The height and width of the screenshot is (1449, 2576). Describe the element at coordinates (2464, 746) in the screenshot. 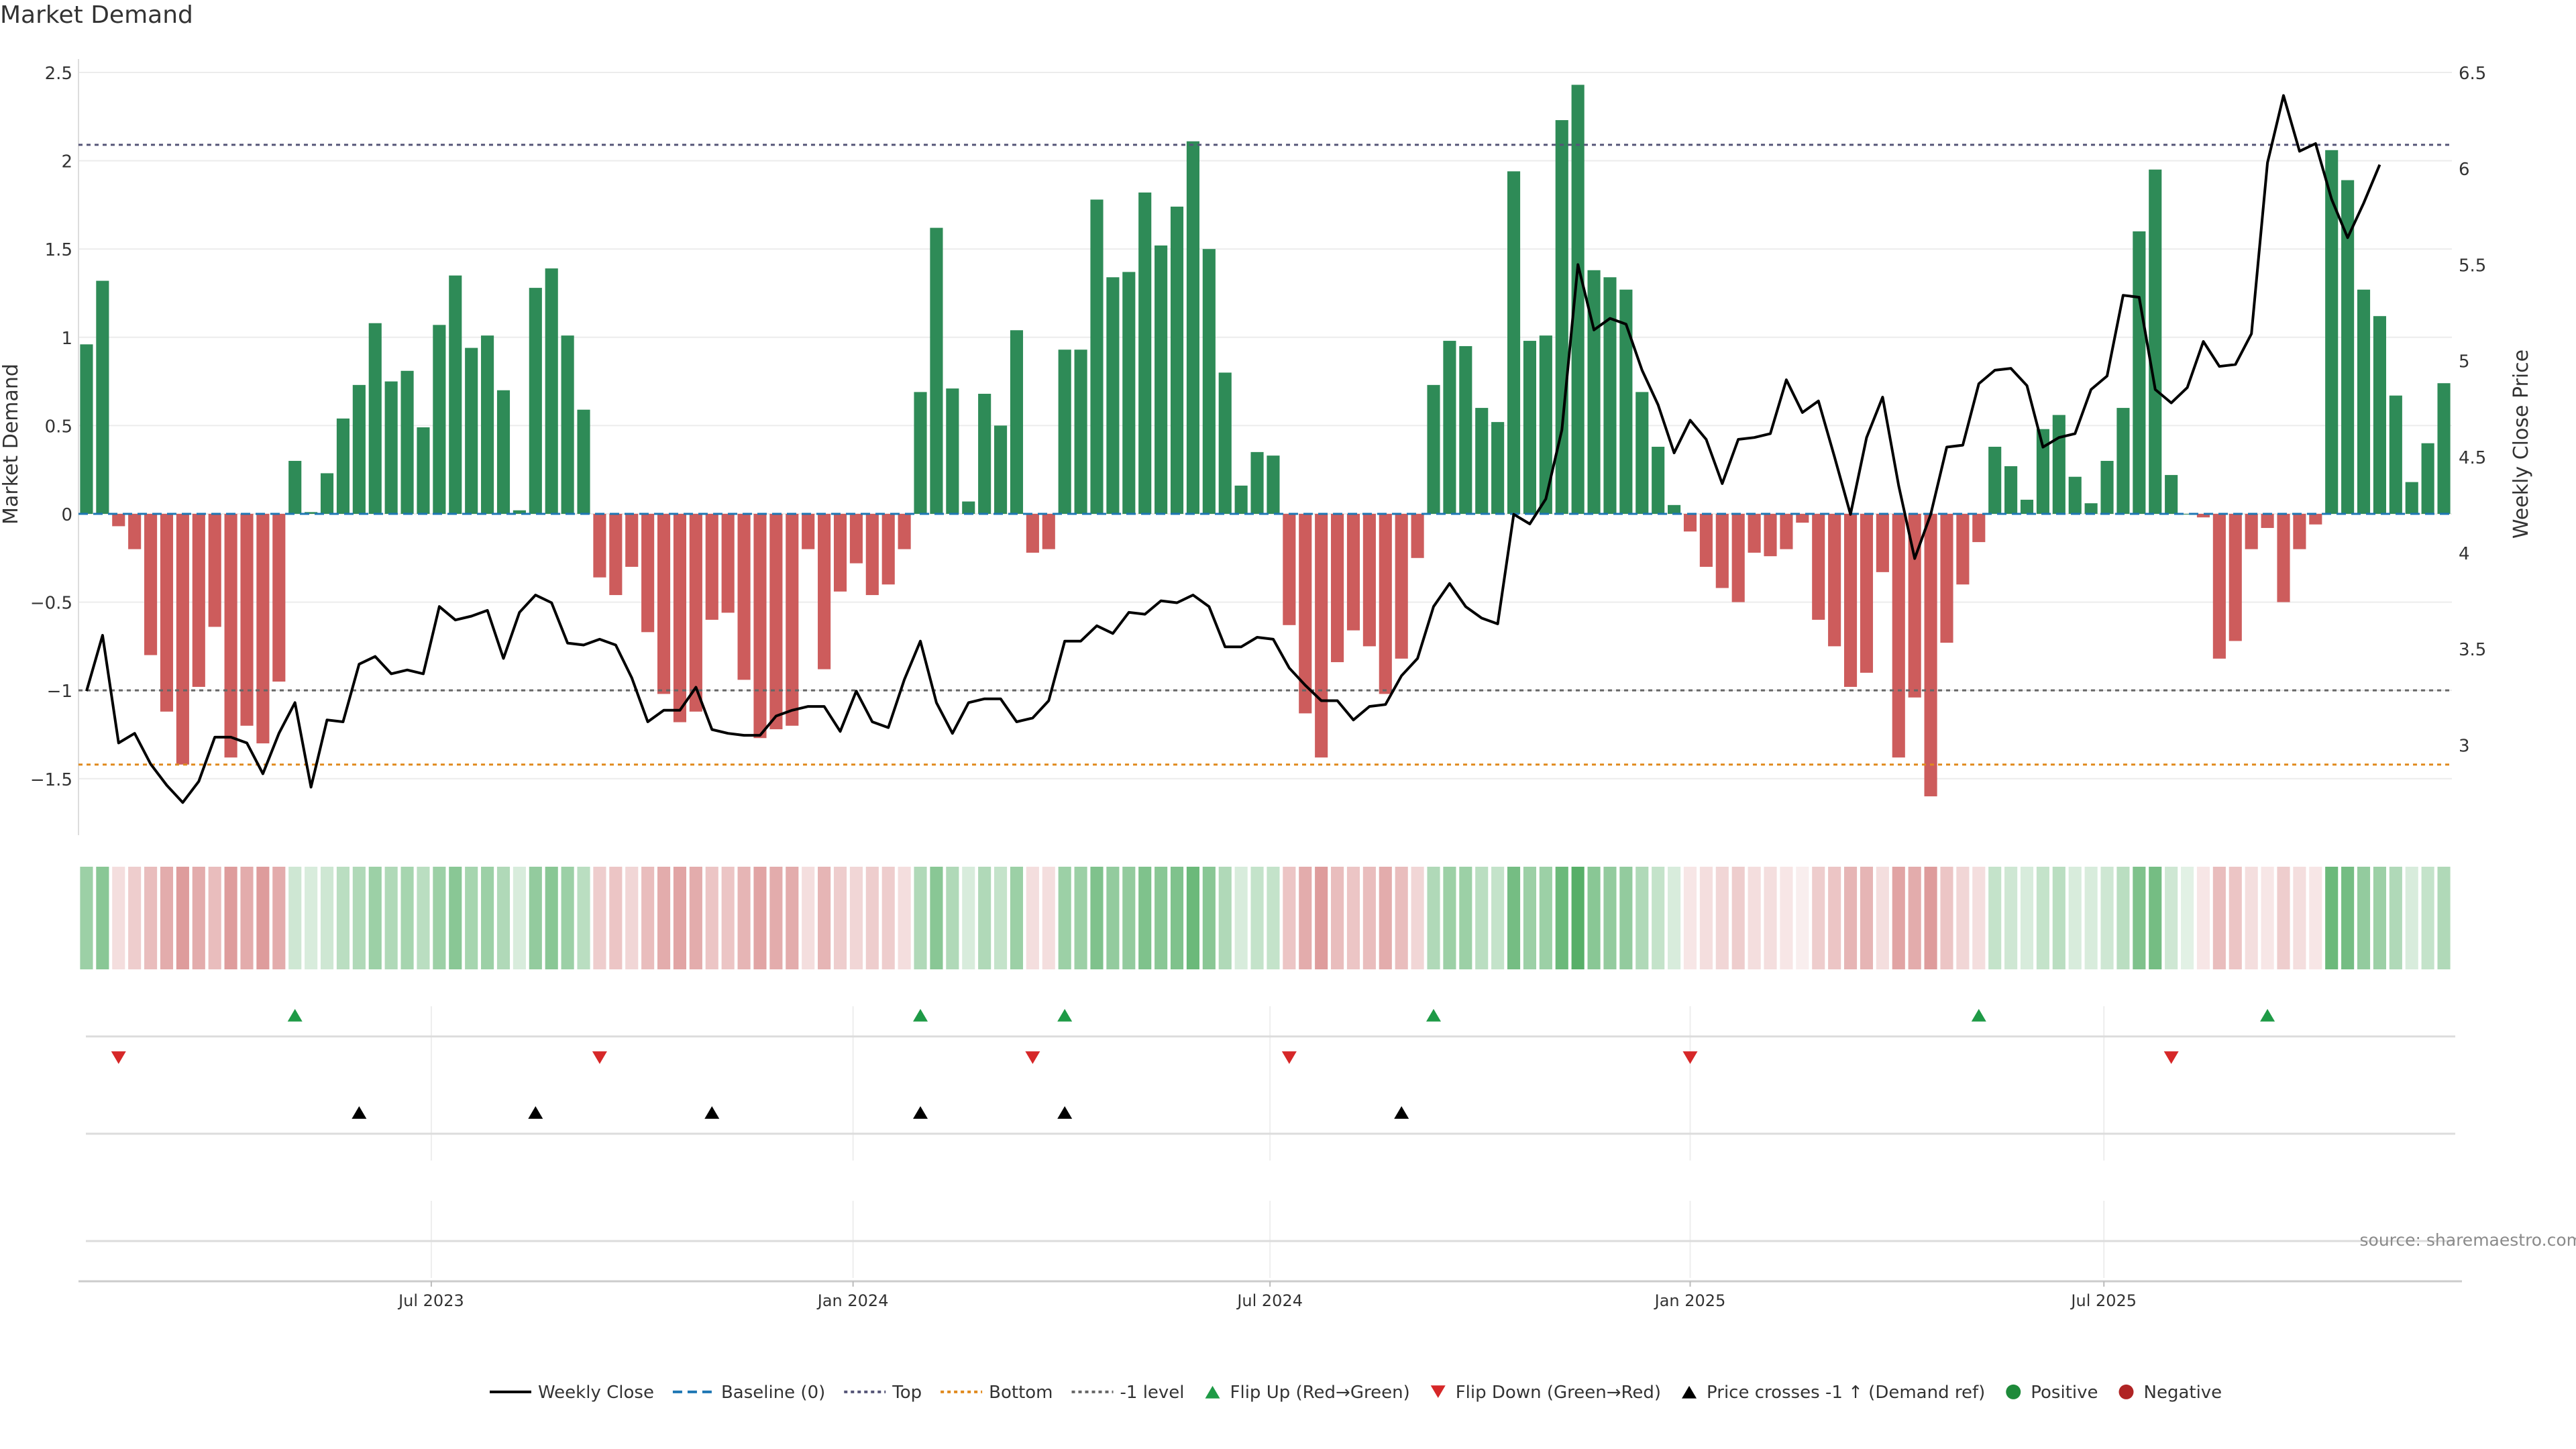

I see `y2-tick-label: 3` at that location.